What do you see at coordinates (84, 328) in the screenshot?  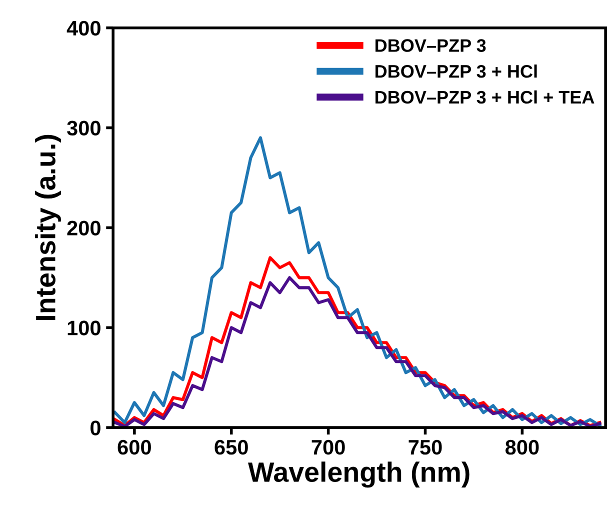 I see `y-tick-label: 100` at bounding box center [84, 328].